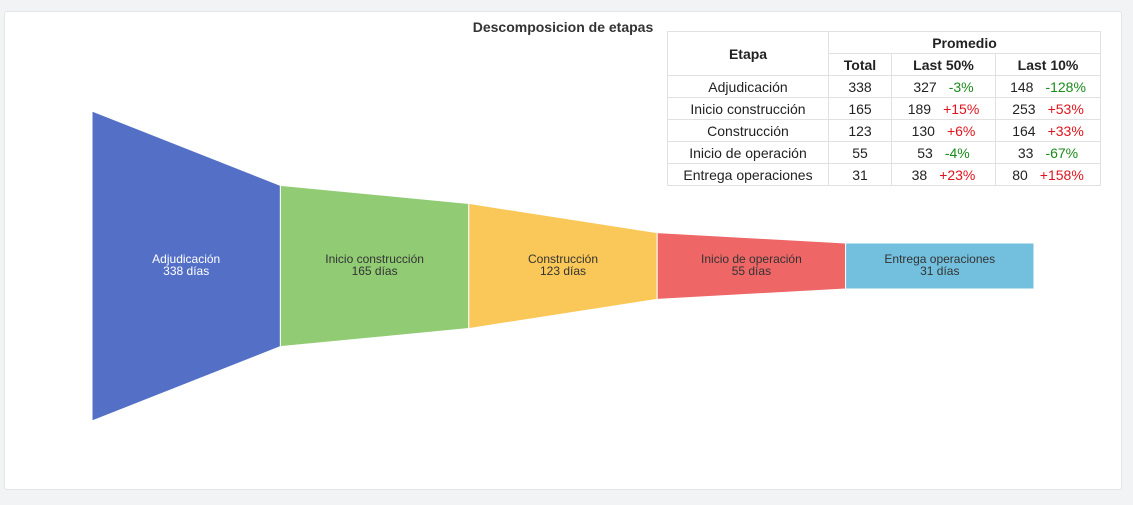 Image resolution: width=1133 pixels, height=505 pixels. I want to click on cell-stage: Construcción, so click(748, 130).